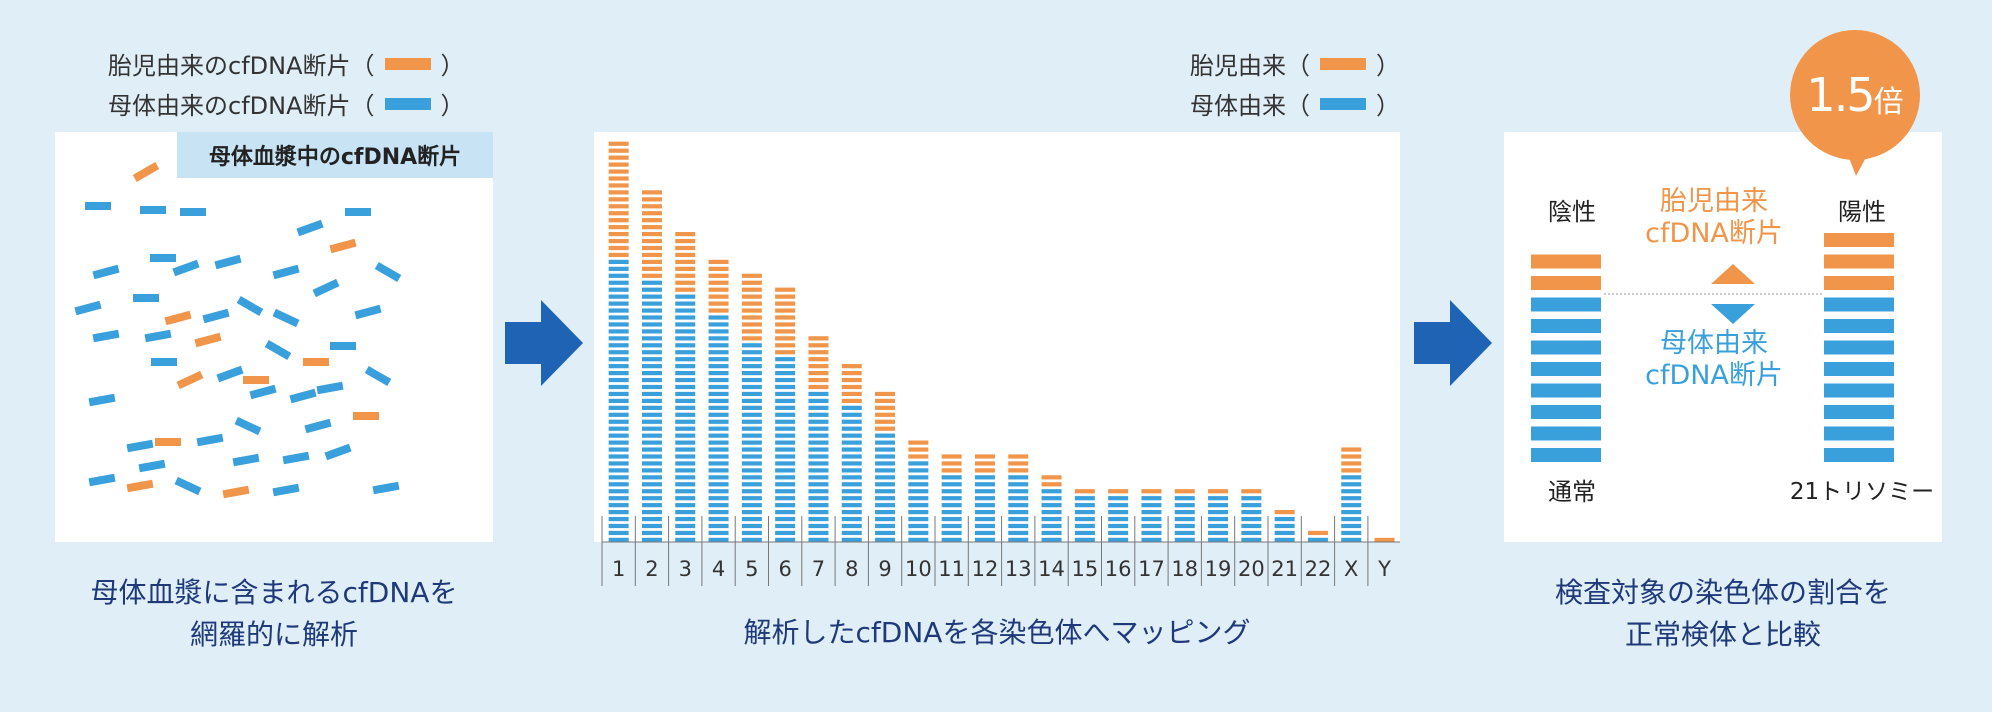 The image size is (1992, 712). Describe the element at coordinates (1723, 614) in the screenshot. I see `comparison-caption: 検査対象の染色体の割合を 正常検体と比較` at that location.